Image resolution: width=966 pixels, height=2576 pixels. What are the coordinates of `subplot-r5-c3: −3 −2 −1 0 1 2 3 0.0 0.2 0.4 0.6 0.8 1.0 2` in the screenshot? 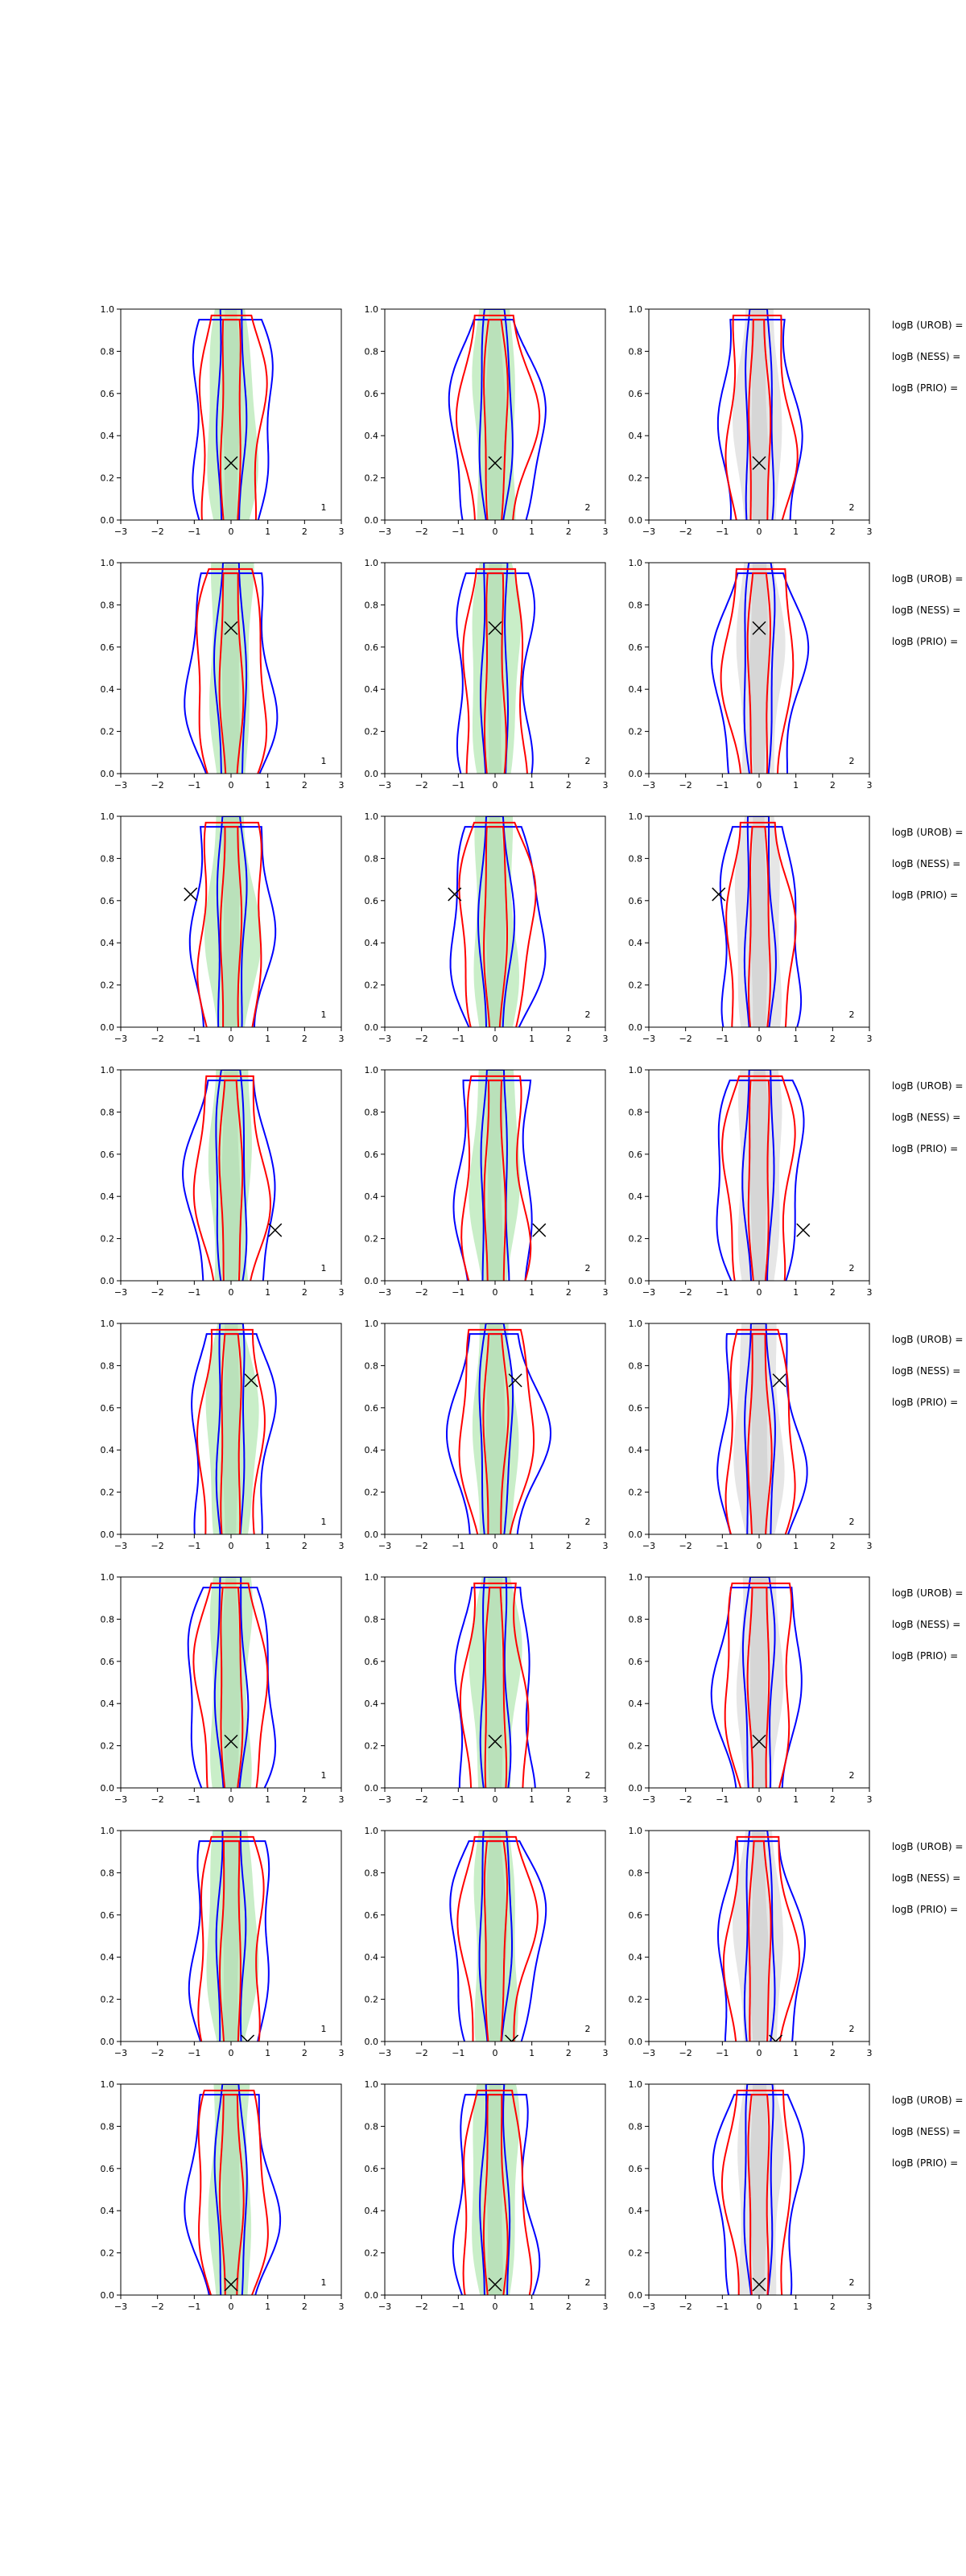 It's located at (751, 1435).